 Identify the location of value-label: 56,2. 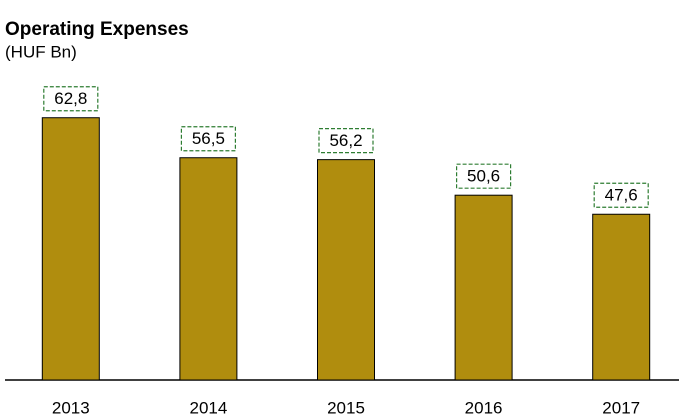
(345, 140).